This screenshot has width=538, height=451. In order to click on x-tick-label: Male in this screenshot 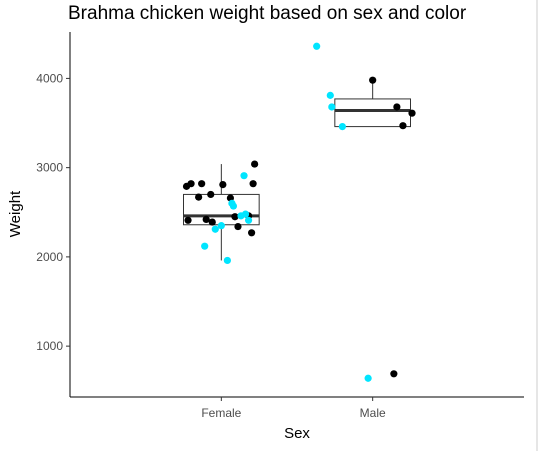, I will do `click(373, 413)`.